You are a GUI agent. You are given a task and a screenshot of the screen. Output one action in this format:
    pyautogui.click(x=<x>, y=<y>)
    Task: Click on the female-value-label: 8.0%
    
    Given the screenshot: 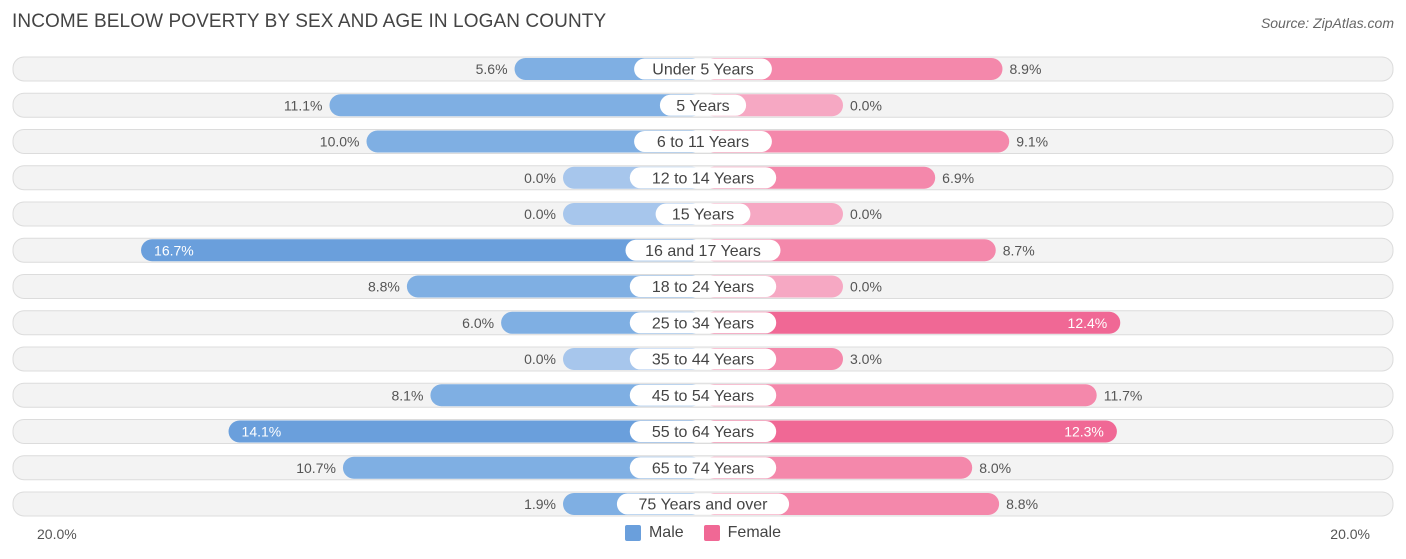 What is the action you would take?
    pyautogui.click(x=995, y=468)
    